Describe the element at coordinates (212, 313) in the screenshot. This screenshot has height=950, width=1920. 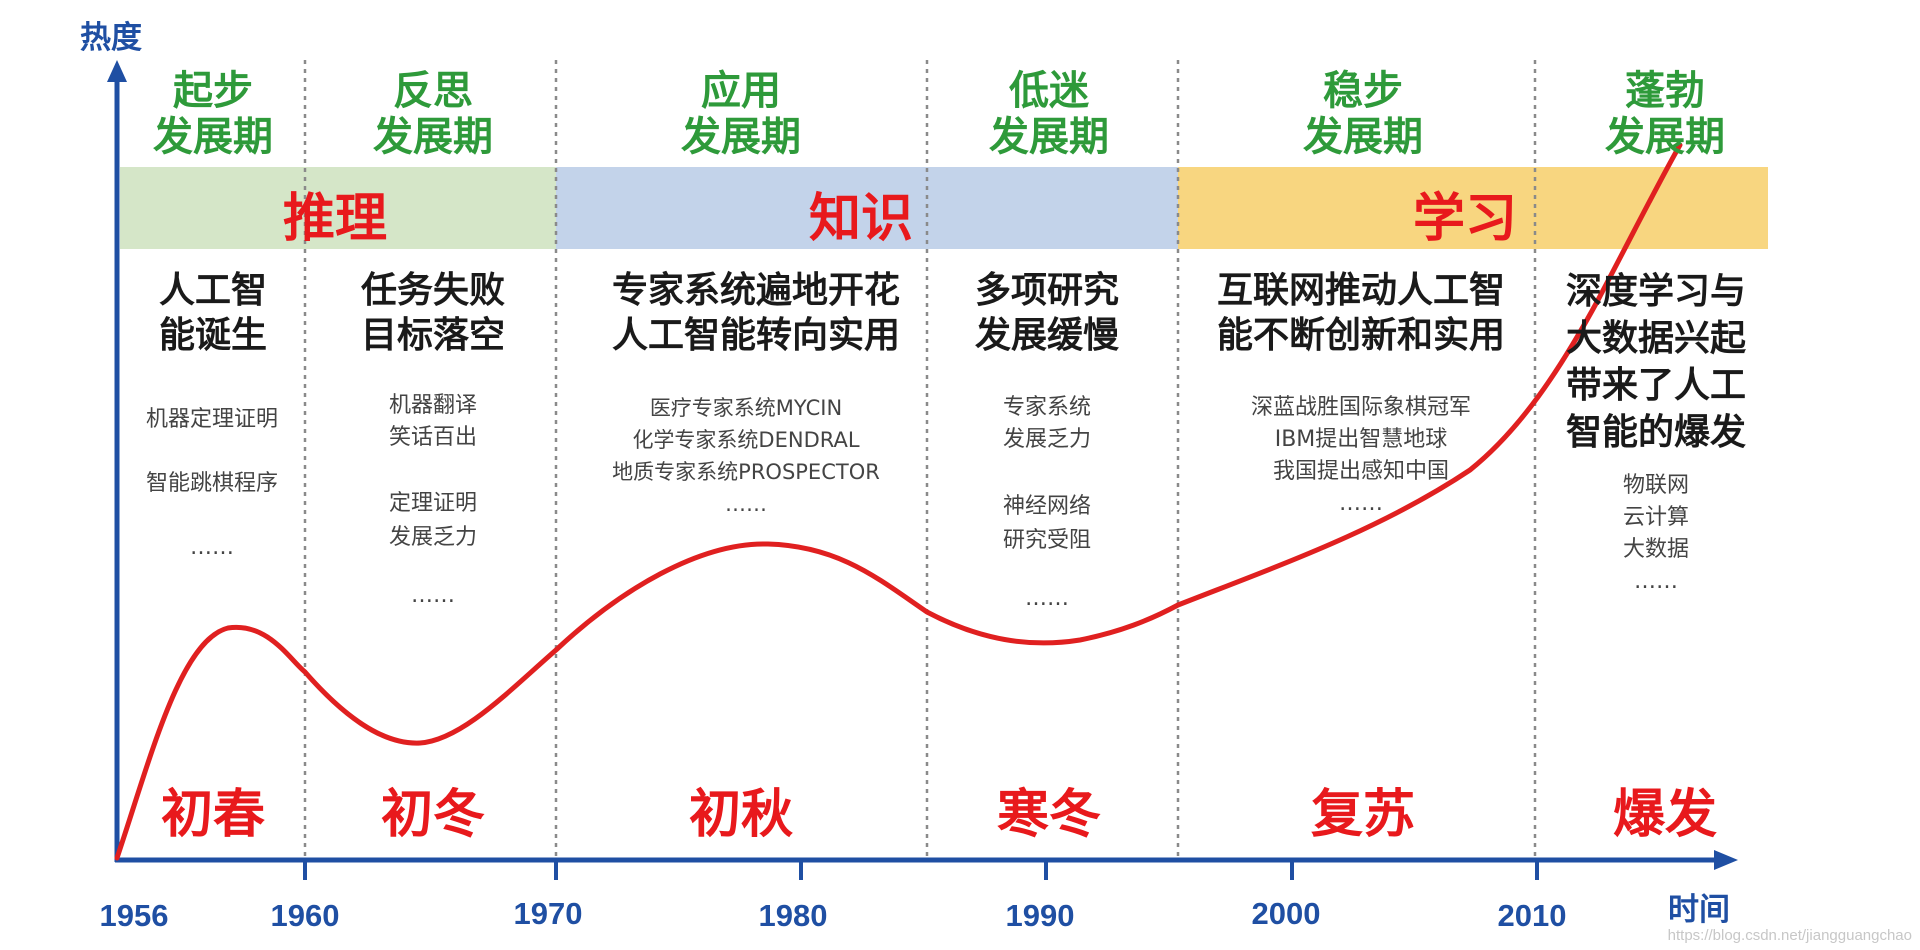
I see `headline-0: 人工智 能诞生` at that location.